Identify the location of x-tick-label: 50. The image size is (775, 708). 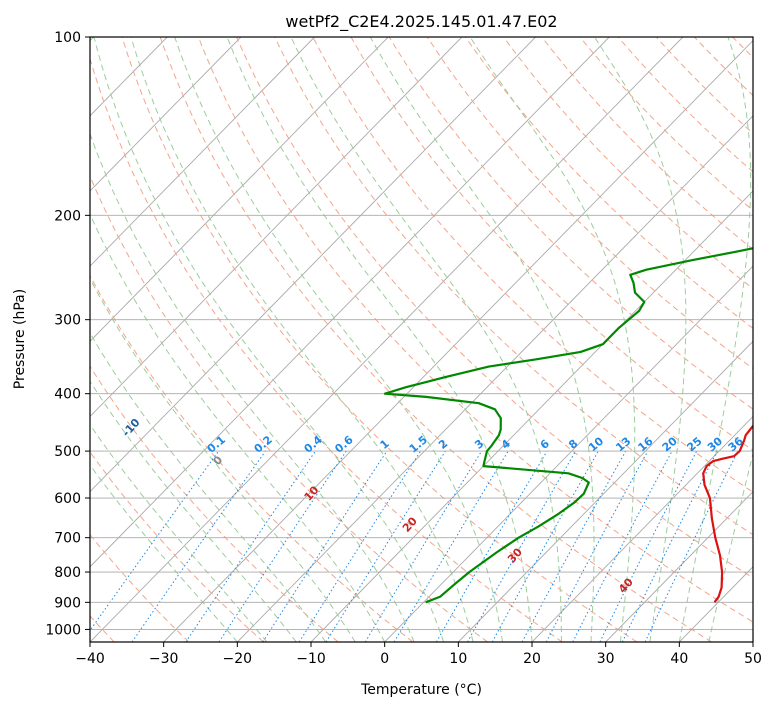
(753, 659).